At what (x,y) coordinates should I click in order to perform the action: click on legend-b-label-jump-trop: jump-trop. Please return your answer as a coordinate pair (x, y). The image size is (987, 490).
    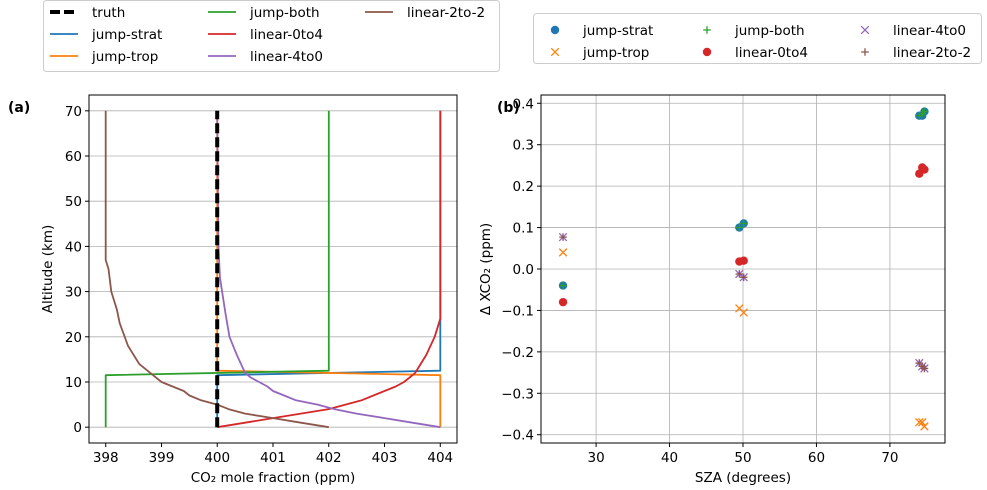
    Looking at the image, I should click on (615, 53).